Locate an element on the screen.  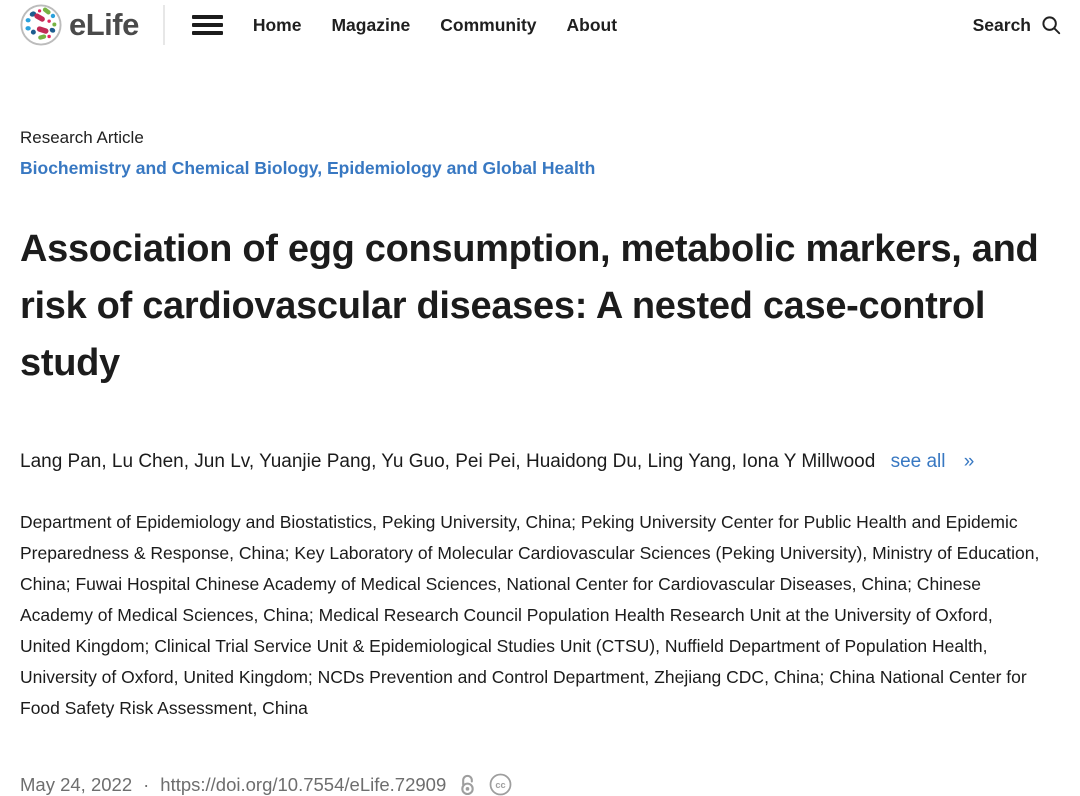
elife-logo-text: eLife is located at coordinates (104, 24).